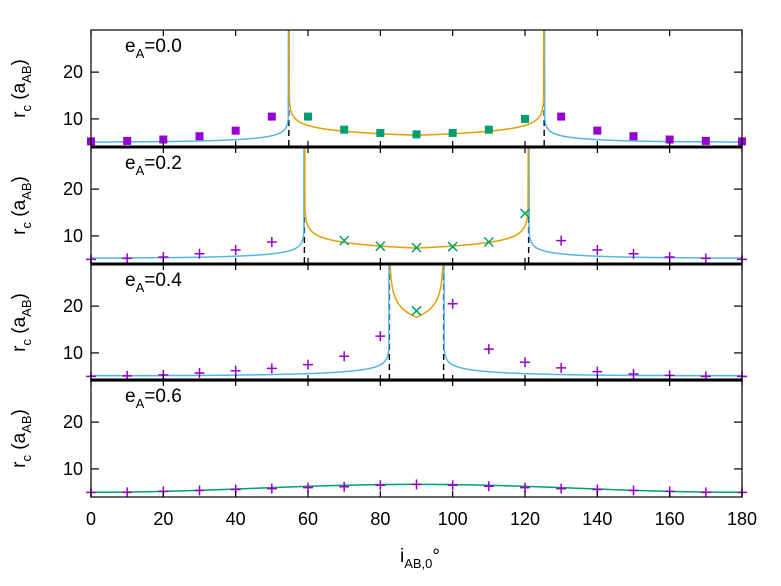 Image resolution: width=781 pixels, height=586 pixels. I want to click on x-axis-title: iAB,0°, so click(420, 558).